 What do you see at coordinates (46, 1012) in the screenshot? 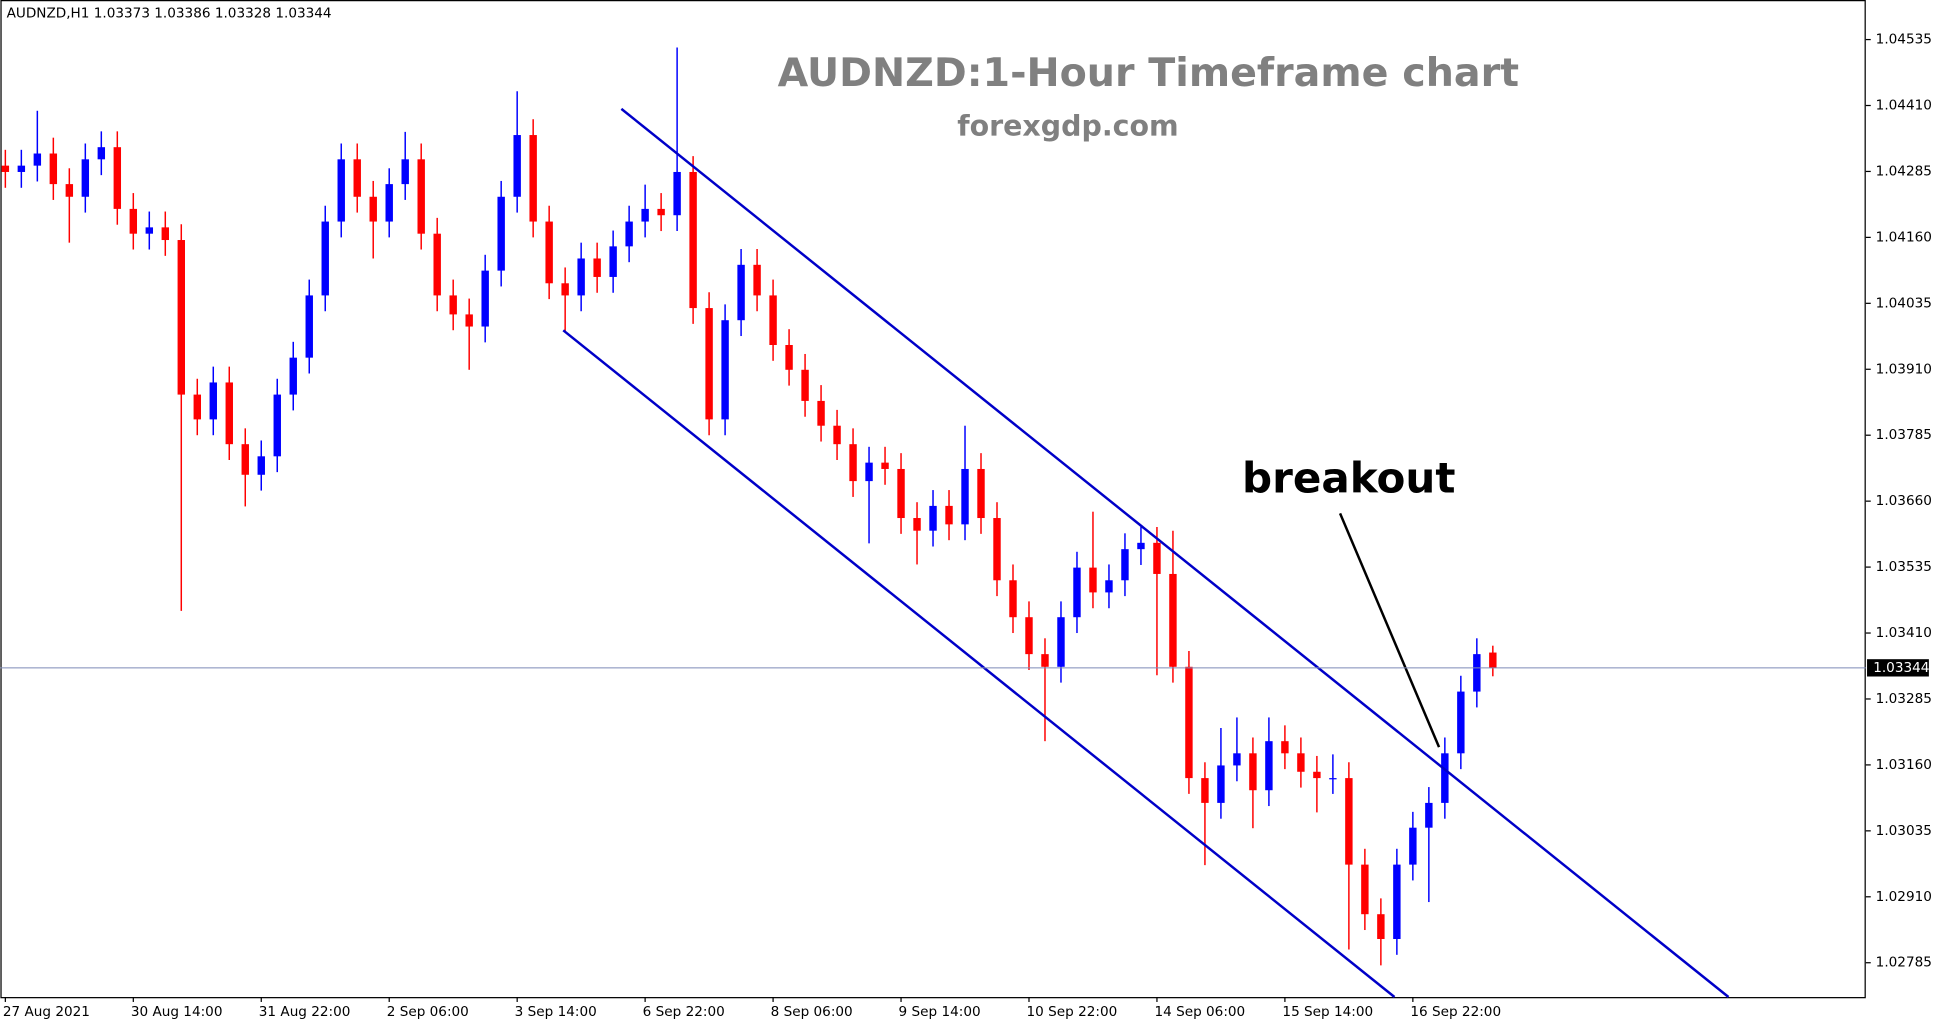
I see `x-tick-label: 27 Aug 2021` at bounding box center [46, 1012].